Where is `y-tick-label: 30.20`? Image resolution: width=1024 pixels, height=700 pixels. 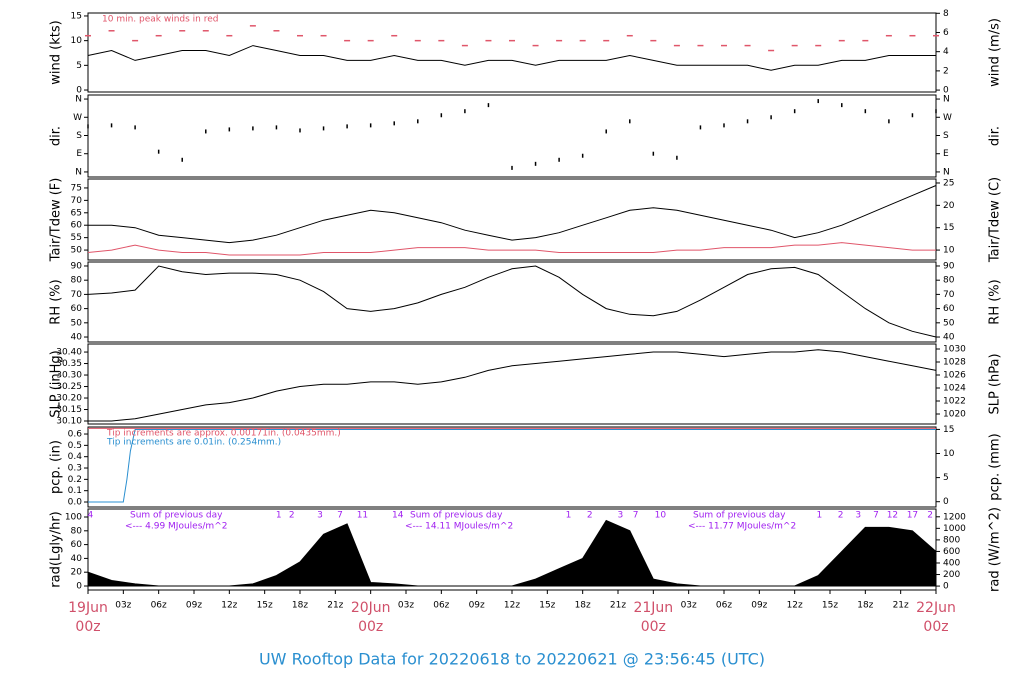 y-tick-label: 30.20 is located at coordinates (69, 399).